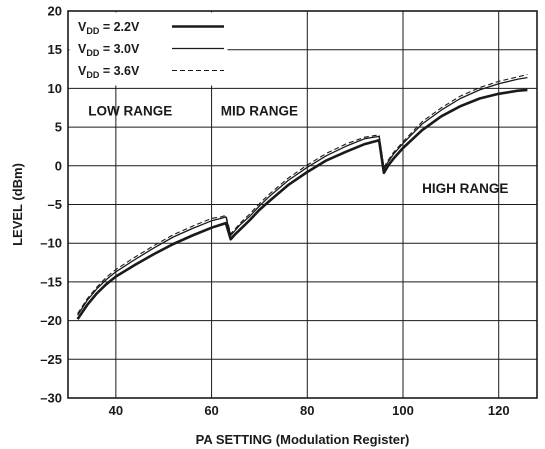 The height and width of the screenshot is (449, 545). What do you see at coordinates (130, 110) in the screenshot?
I see `range-annotation: LOW RANGE` at bounding box center [130, 110].